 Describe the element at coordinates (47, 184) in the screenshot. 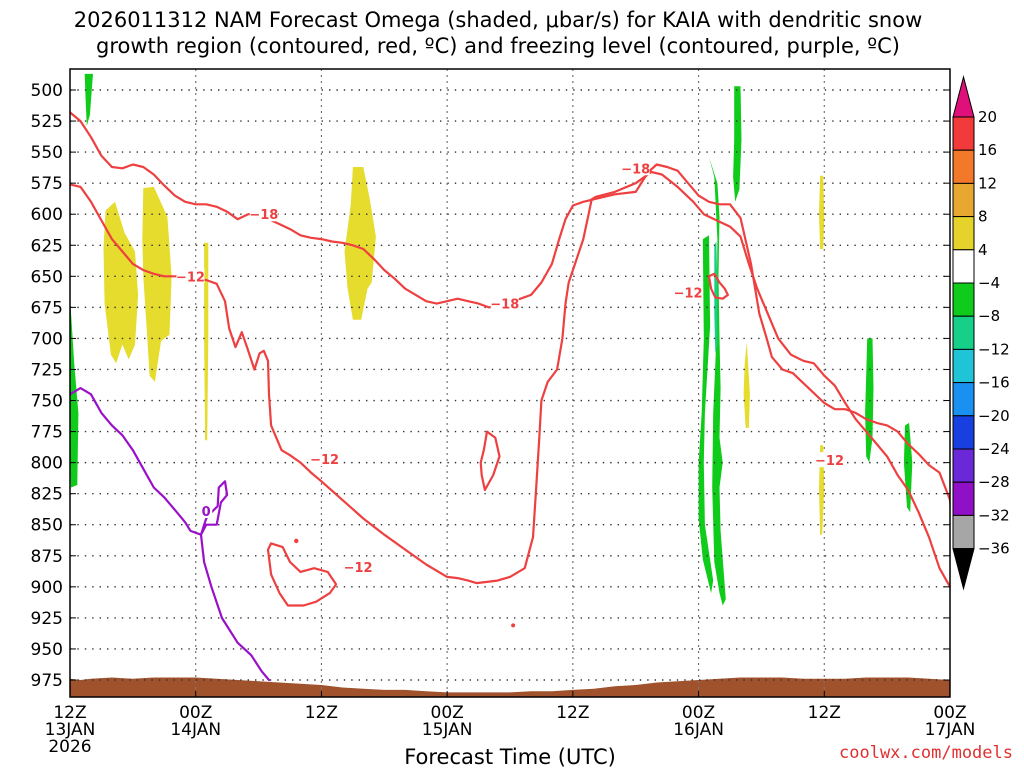

I see `y-tick-label: 575` at that location.